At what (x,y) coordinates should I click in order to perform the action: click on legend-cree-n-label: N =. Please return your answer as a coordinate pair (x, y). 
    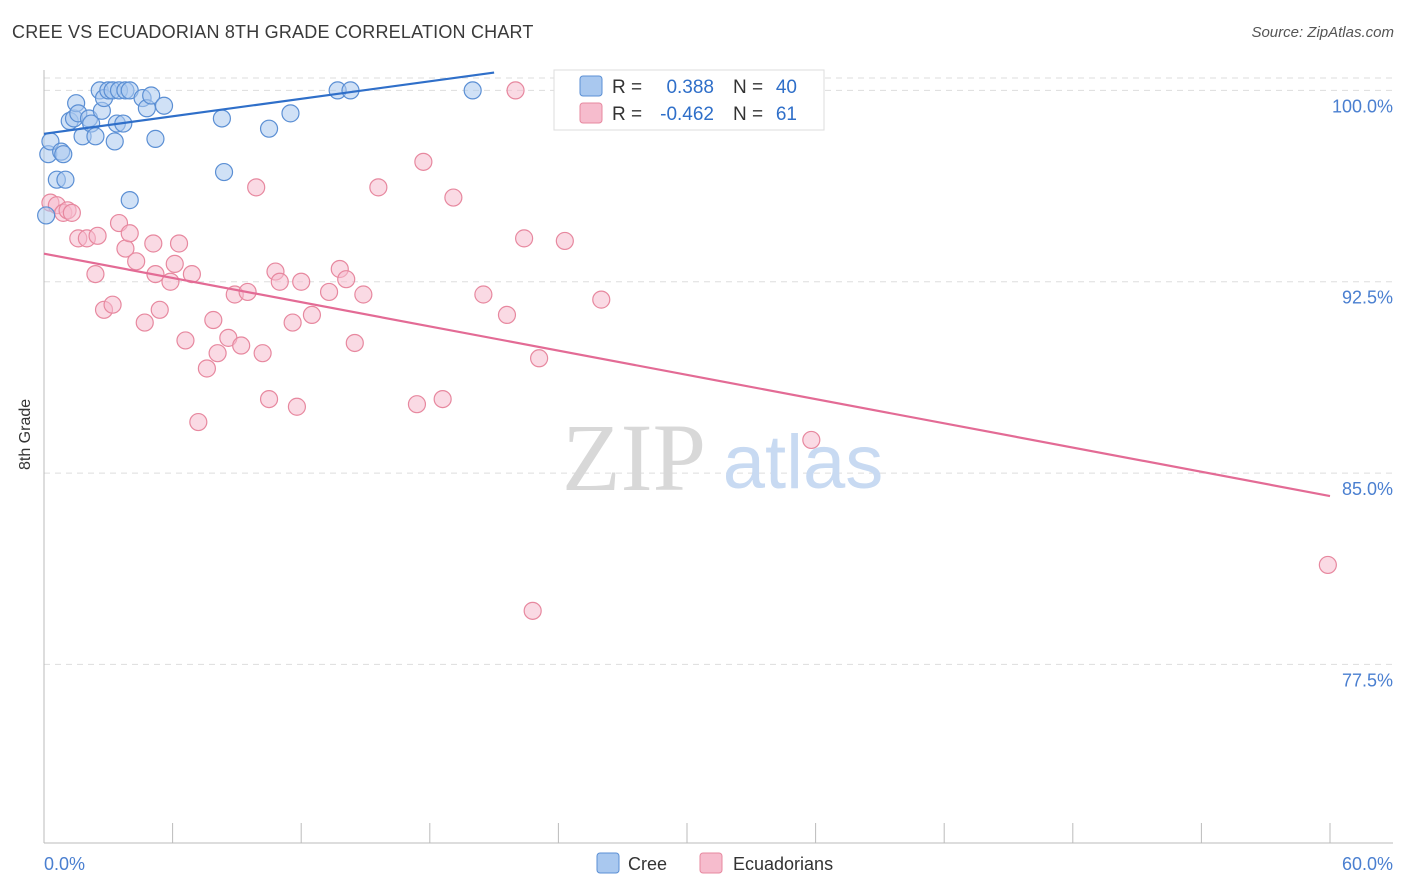
    Looking at the image, I should click on (748, 87).